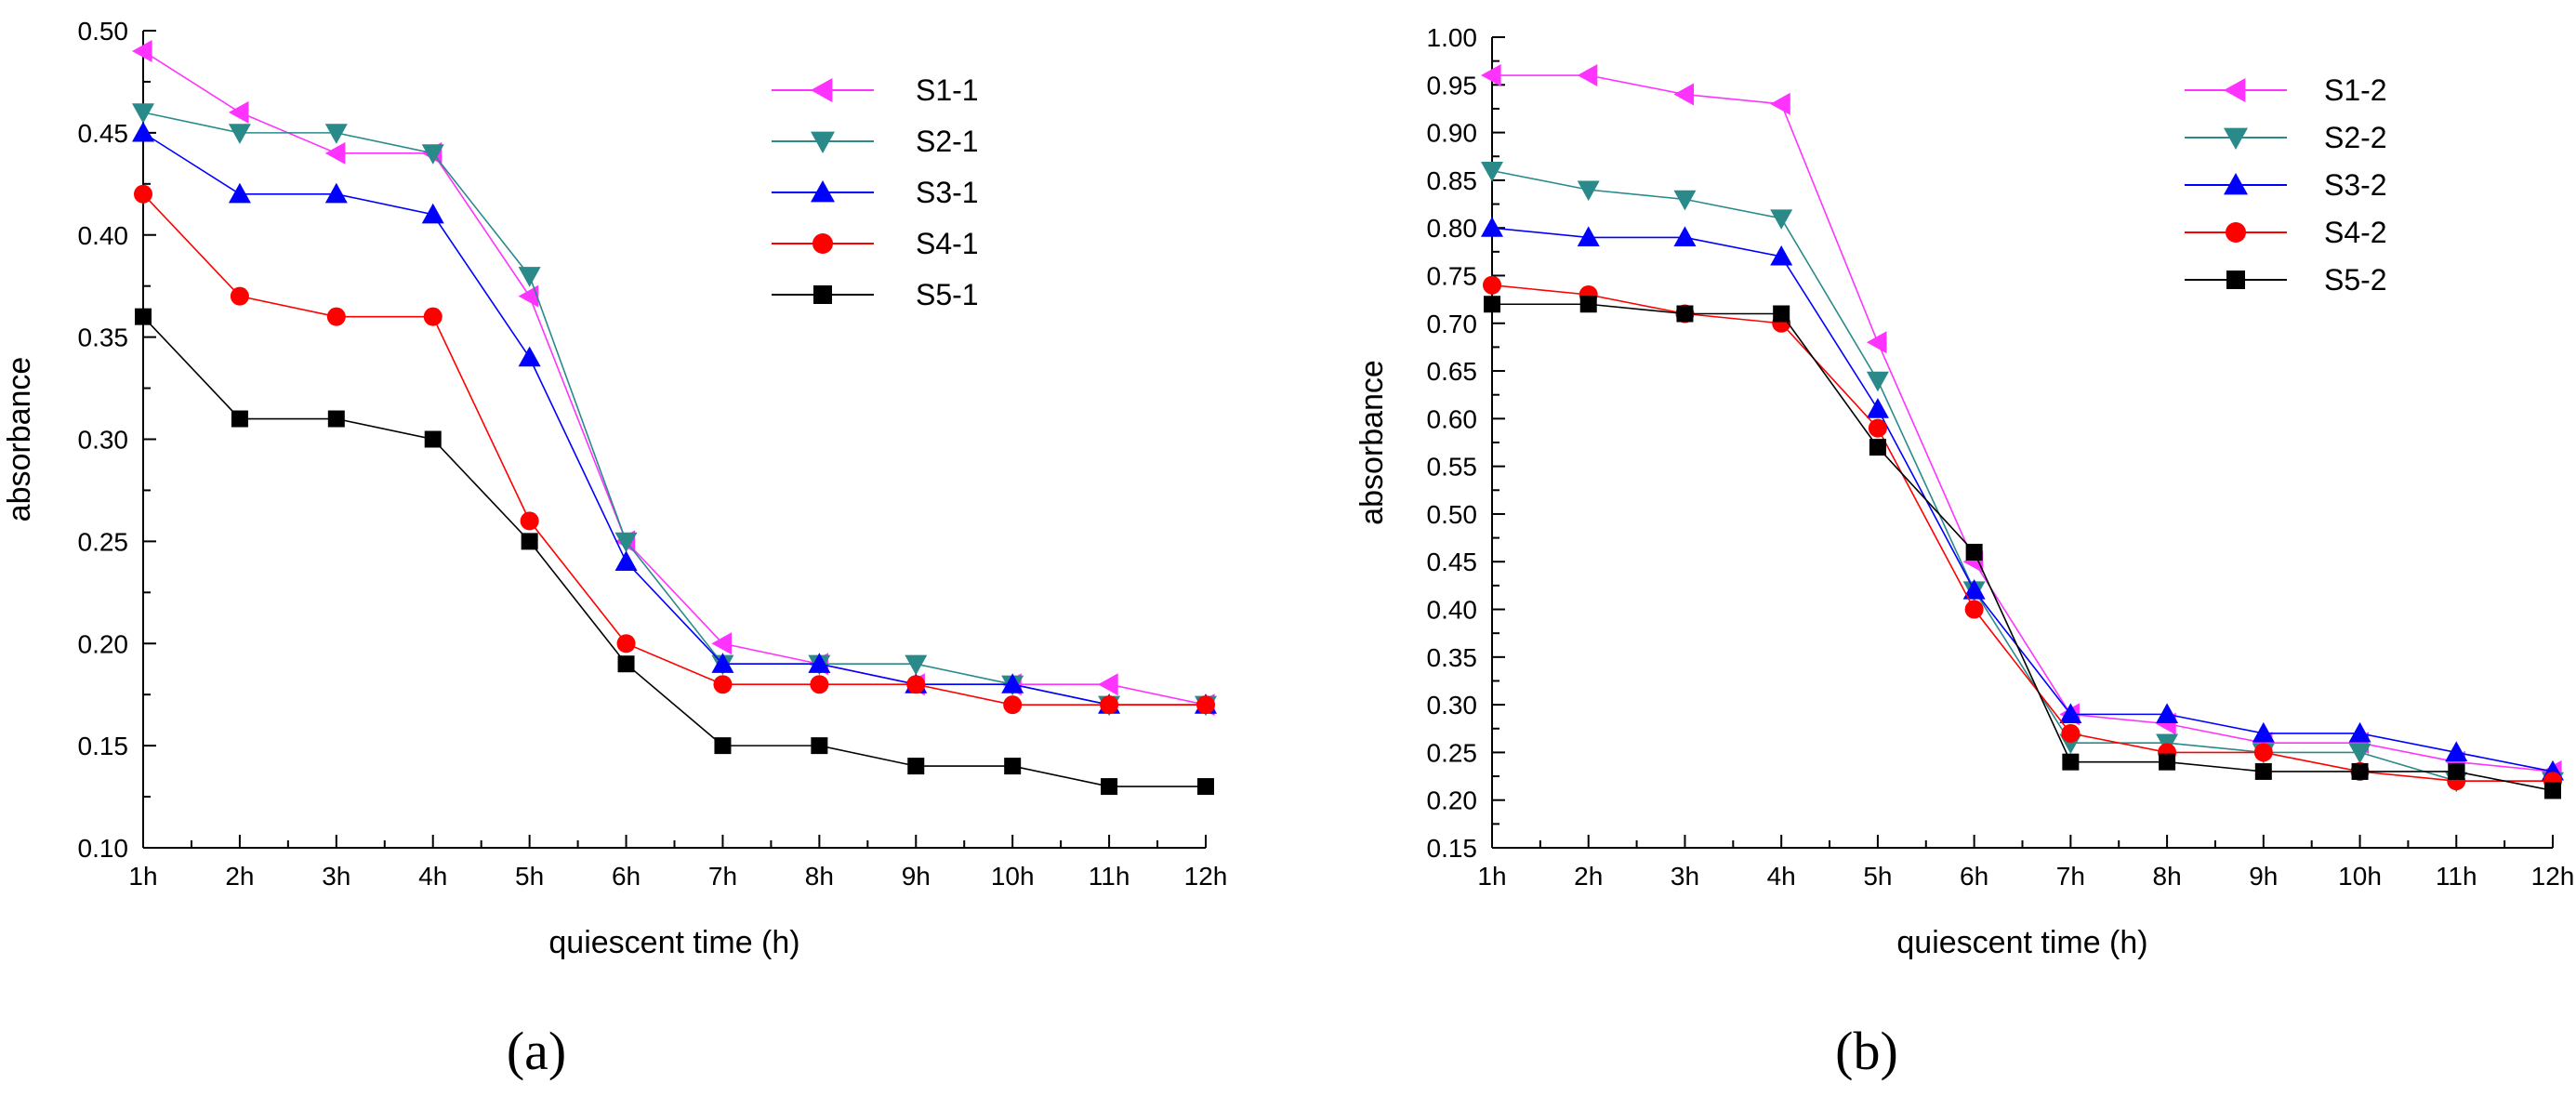  I want to click on y-tick-label: 0.10, so click(103, 848).